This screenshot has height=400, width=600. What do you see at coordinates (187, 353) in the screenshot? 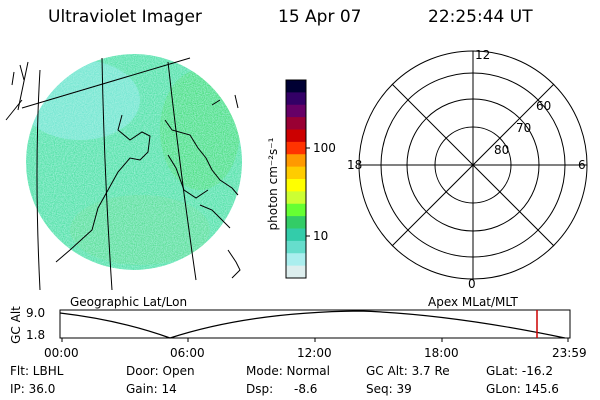
I see `timeline-xtick-6: 06:00` at bounding box center [187, 353].